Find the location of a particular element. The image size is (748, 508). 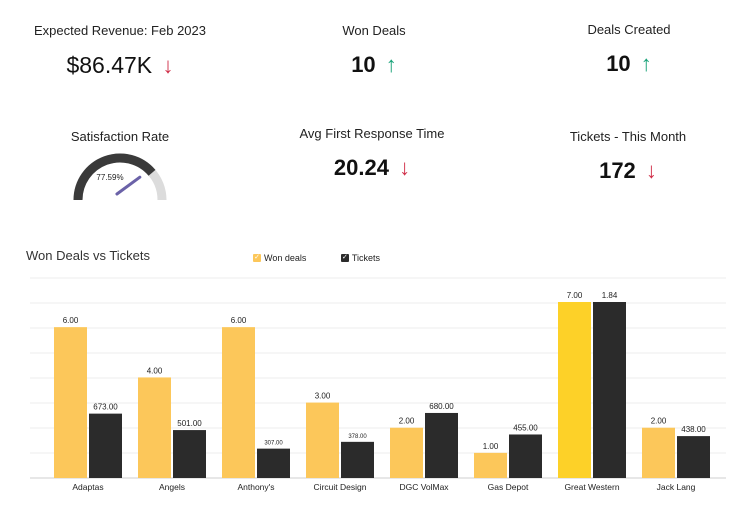

x-tick-label: Adaptas is located at coordinates (87, 487).